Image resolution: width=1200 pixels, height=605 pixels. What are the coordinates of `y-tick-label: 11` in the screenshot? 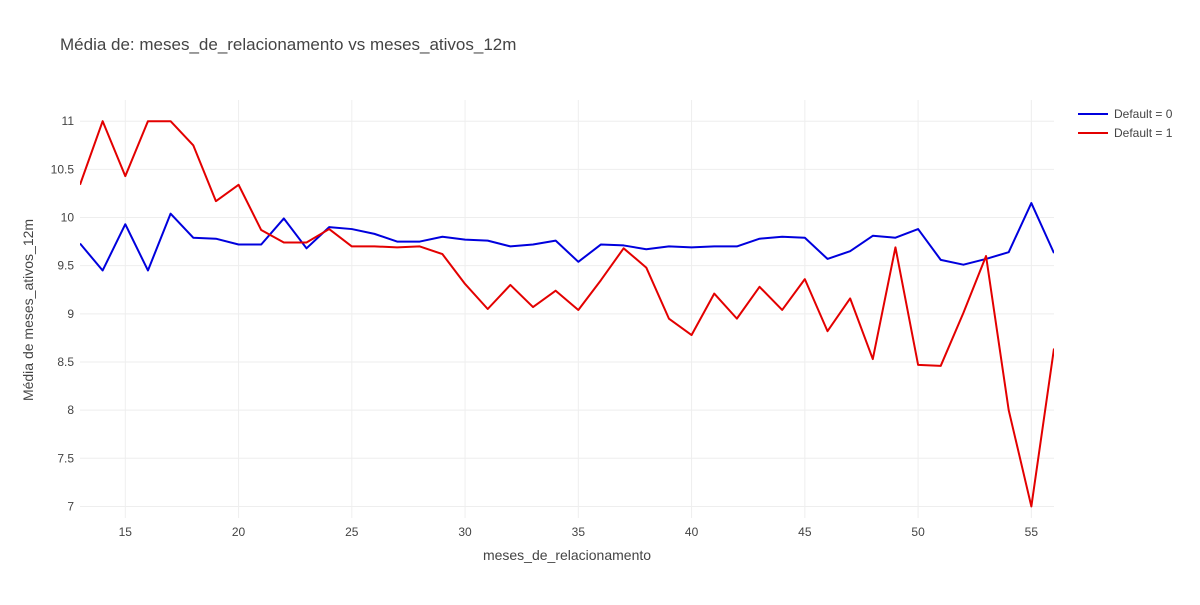 It's located at (68, 121).